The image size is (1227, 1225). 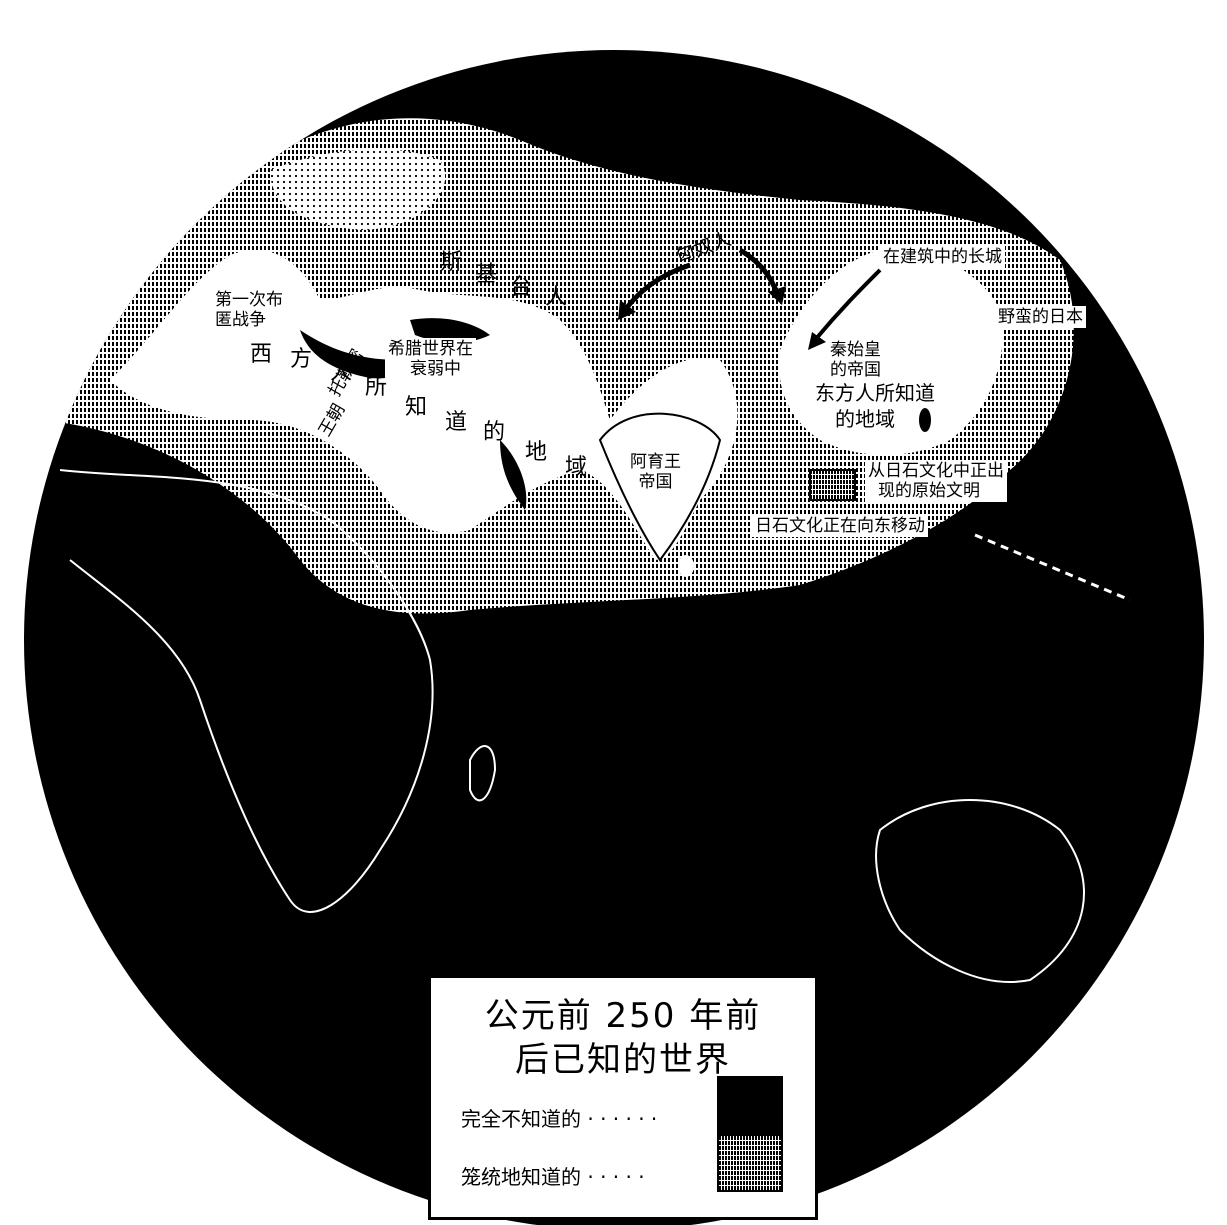 What do you see at coordinates (264, 354) in the screenshot?
I see `label-west-1: 西` at bounding box center [264, 354].